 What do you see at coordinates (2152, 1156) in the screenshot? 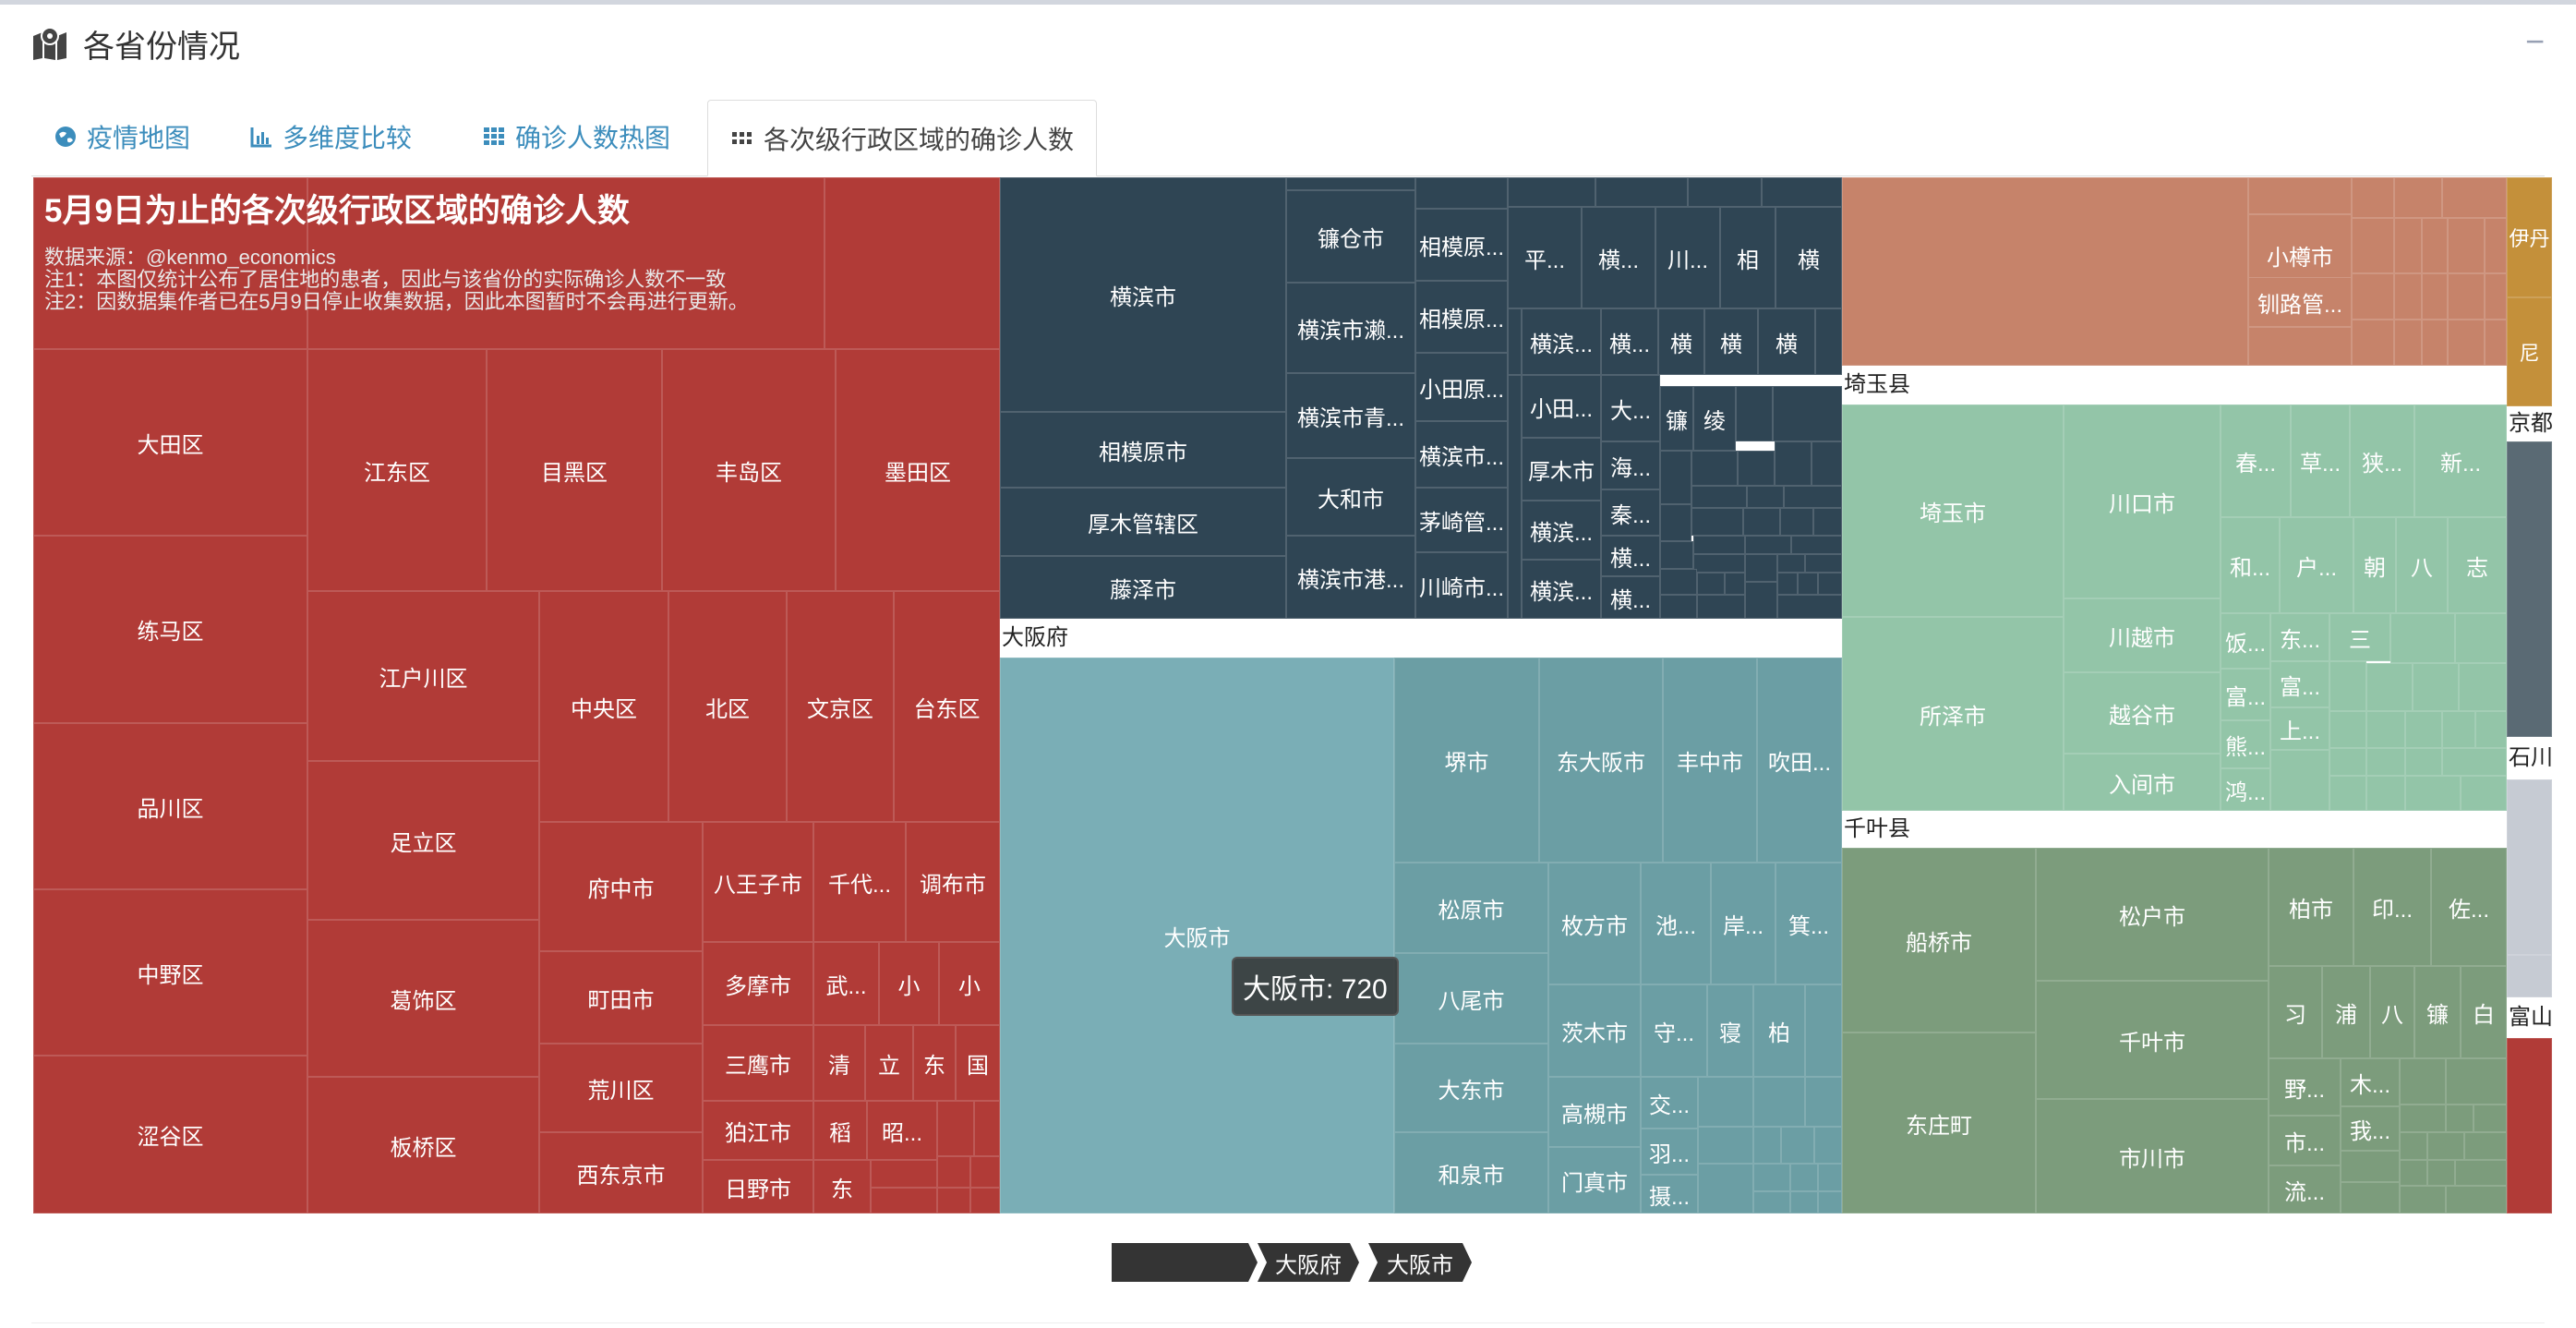
I see `treemap-cell: 市川市` at bounding box center [2152, 1156].